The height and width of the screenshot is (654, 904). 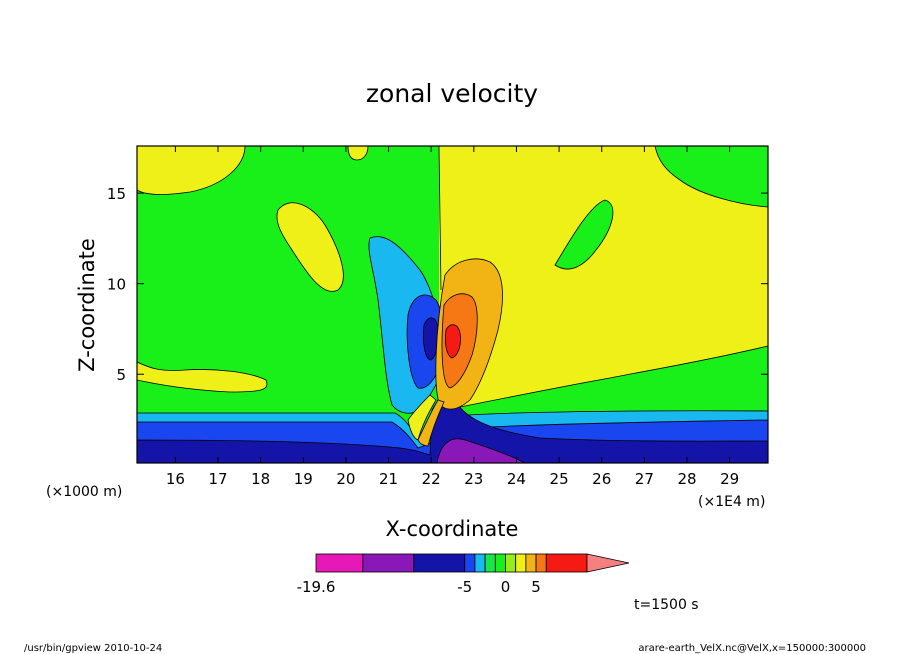 What do you see at coordinates (431, 423) in the screenshot?
I see `field-ridge-stripe-orange` at bounding box center [431, 423].